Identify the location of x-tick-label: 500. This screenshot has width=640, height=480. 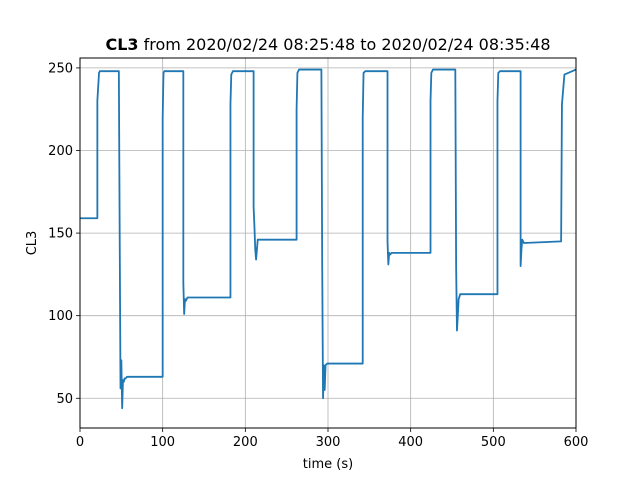
(493, 442).